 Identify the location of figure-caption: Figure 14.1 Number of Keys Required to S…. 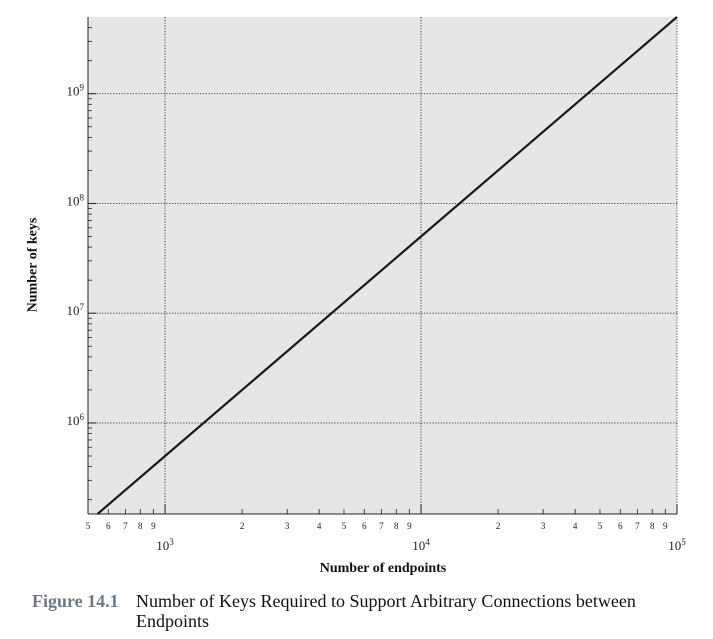
(367, 611).